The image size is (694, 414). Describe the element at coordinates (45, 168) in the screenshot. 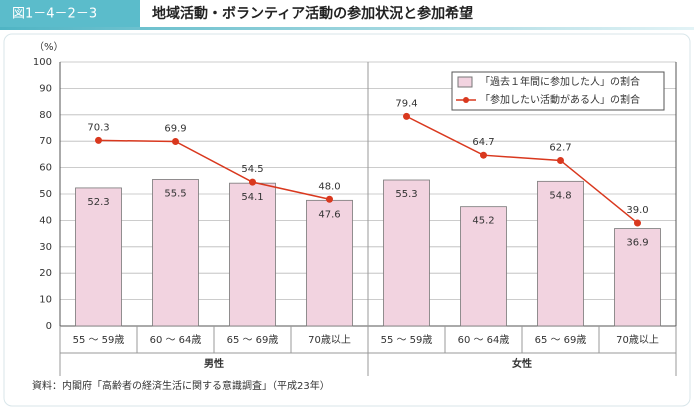

I see `y-tick-label: 60` at that location.